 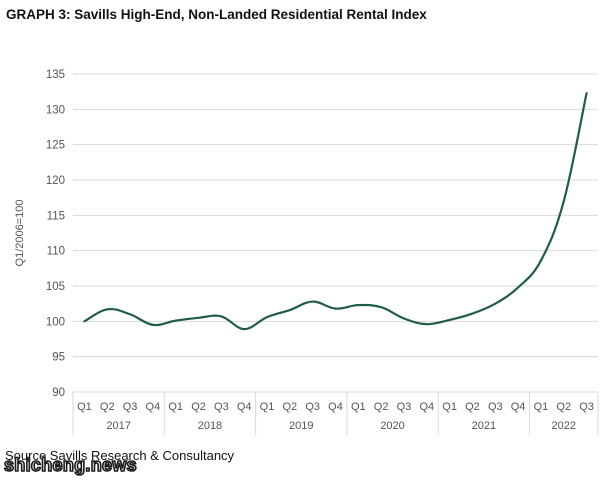 I want to click on y-tick-label: 105, so click(x=55, y=287).